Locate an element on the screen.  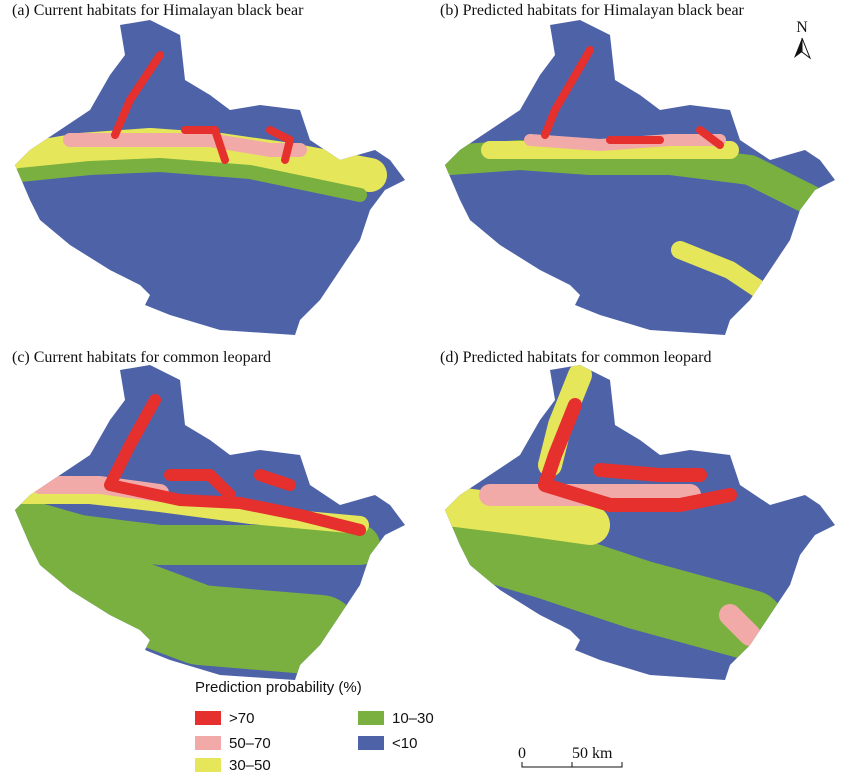
scale-label: 0 is located at coordinates (522, 753).